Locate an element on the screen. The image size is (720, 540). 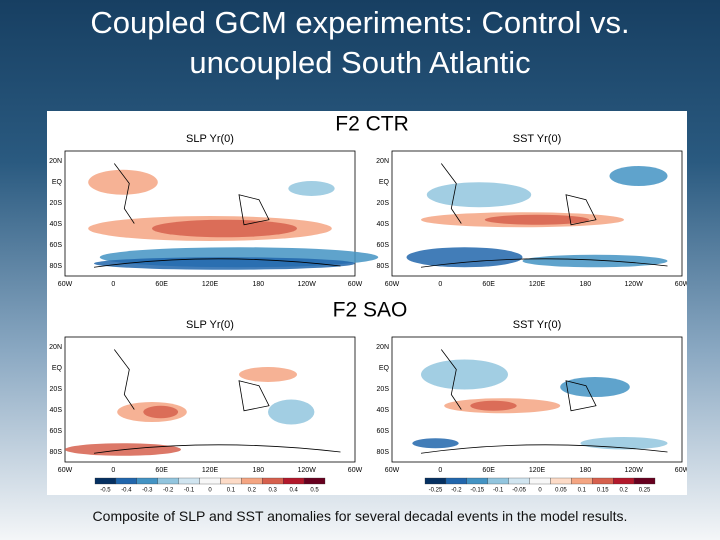
colorbar-label: -0.05 is located at coordinates (519, 491).